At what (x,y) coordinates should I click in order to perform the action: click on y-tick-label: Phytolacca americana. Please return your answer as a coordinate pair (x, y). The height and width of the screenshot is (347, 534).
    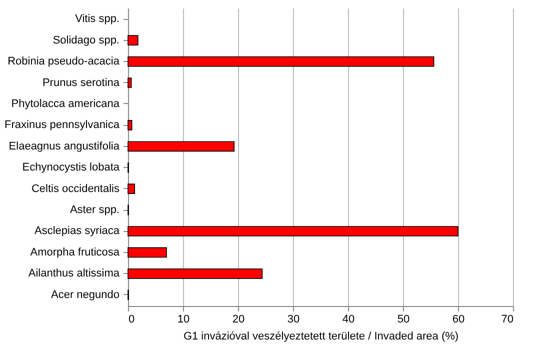
    Looking at the image, I should click on (65, 104).